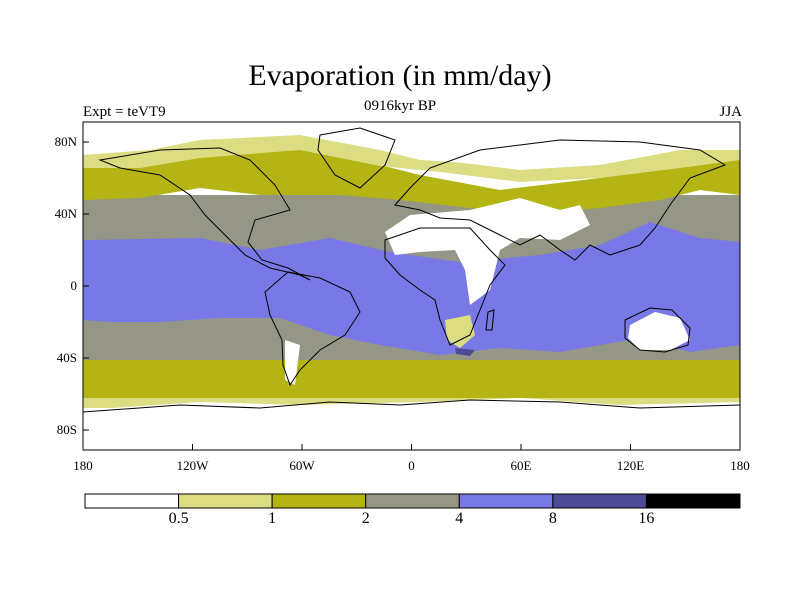  What do you see at coordinates (400, 106) in the screenshot?
I see `period-label: 0916kyr BP` at bounding box center [400, 106].